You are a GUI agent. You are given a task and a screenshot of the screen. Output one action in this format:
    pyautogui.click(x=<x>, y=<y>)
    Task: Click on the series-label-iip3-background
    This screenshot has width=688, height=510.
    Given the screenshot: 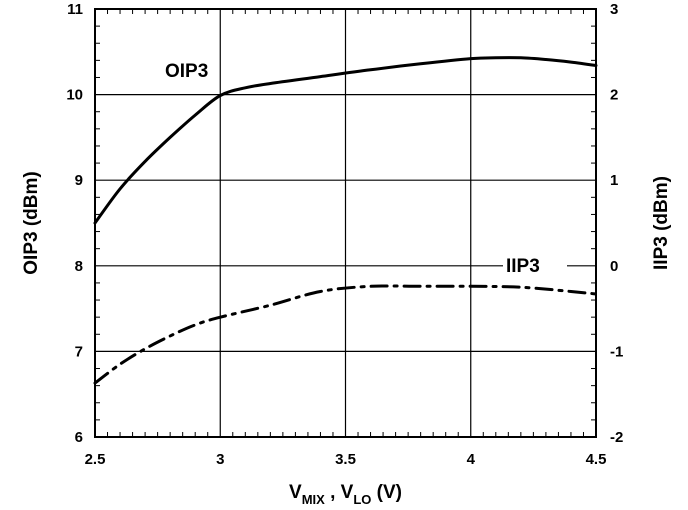 What is the action you would take?
    pyautogui.click(x=535, y=265)
    